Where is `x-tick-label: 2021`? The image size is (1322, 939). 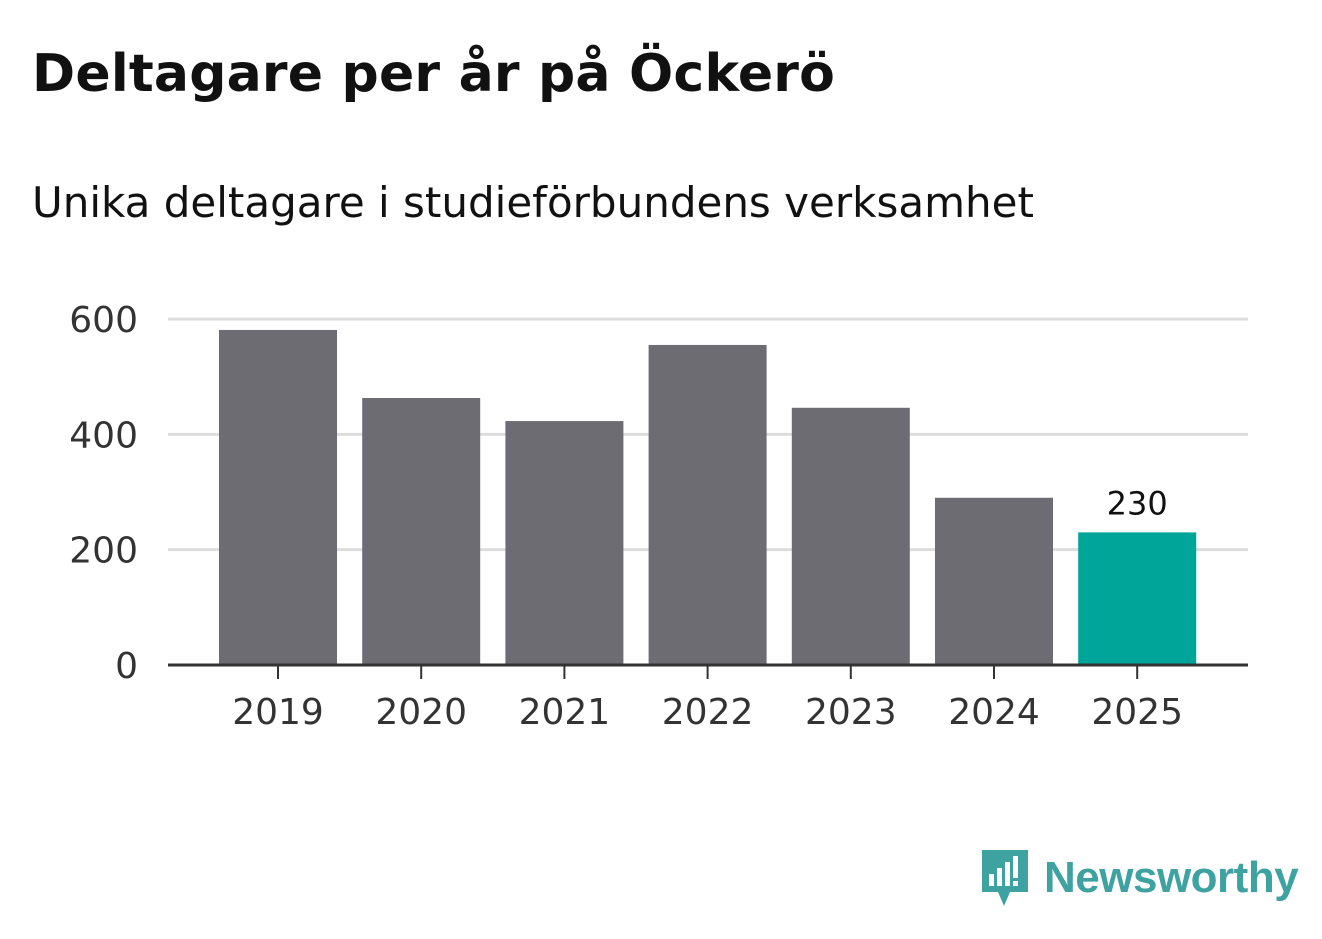
x-tick-label: 2021 is located at coordinates (565, 712).